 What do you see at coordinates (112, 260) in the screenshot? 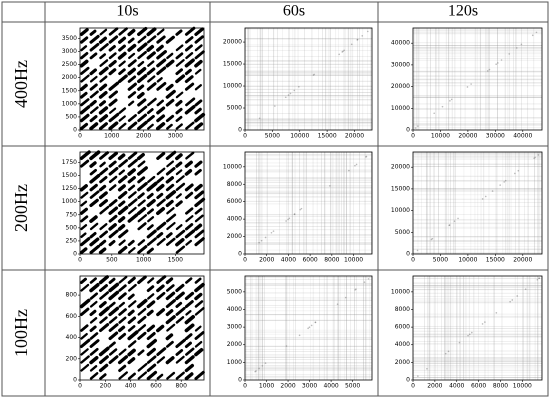
I see `x-tick-label: 500` at bounding box center [112, 260].